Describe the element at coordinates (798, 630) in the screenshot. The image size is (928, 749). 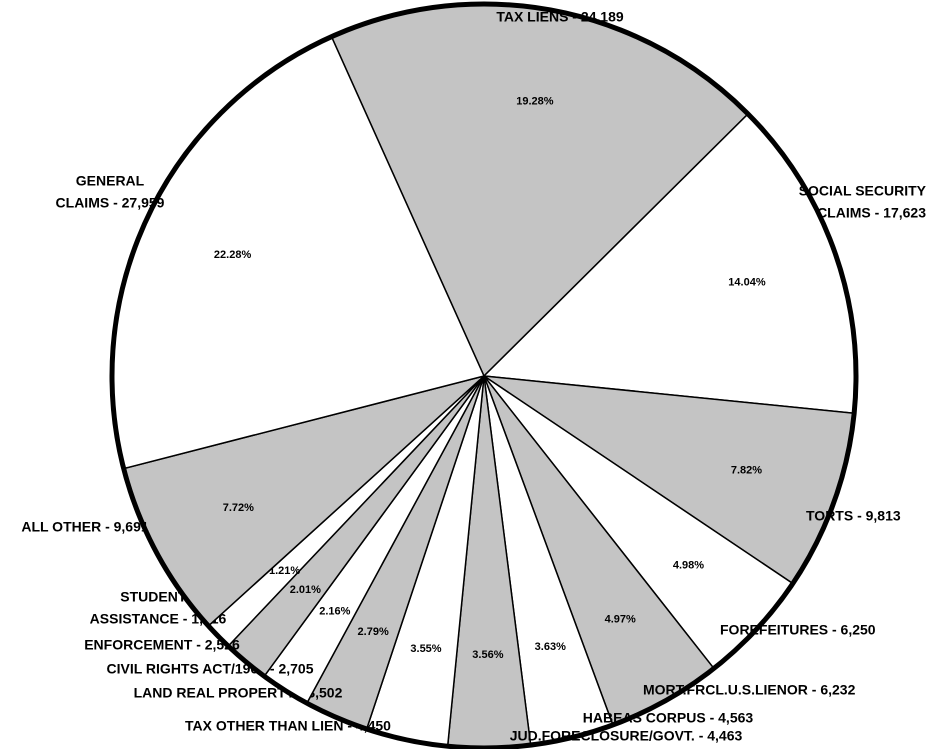
I see `slice-label: FOREFEITURES - 6,250` at that location.